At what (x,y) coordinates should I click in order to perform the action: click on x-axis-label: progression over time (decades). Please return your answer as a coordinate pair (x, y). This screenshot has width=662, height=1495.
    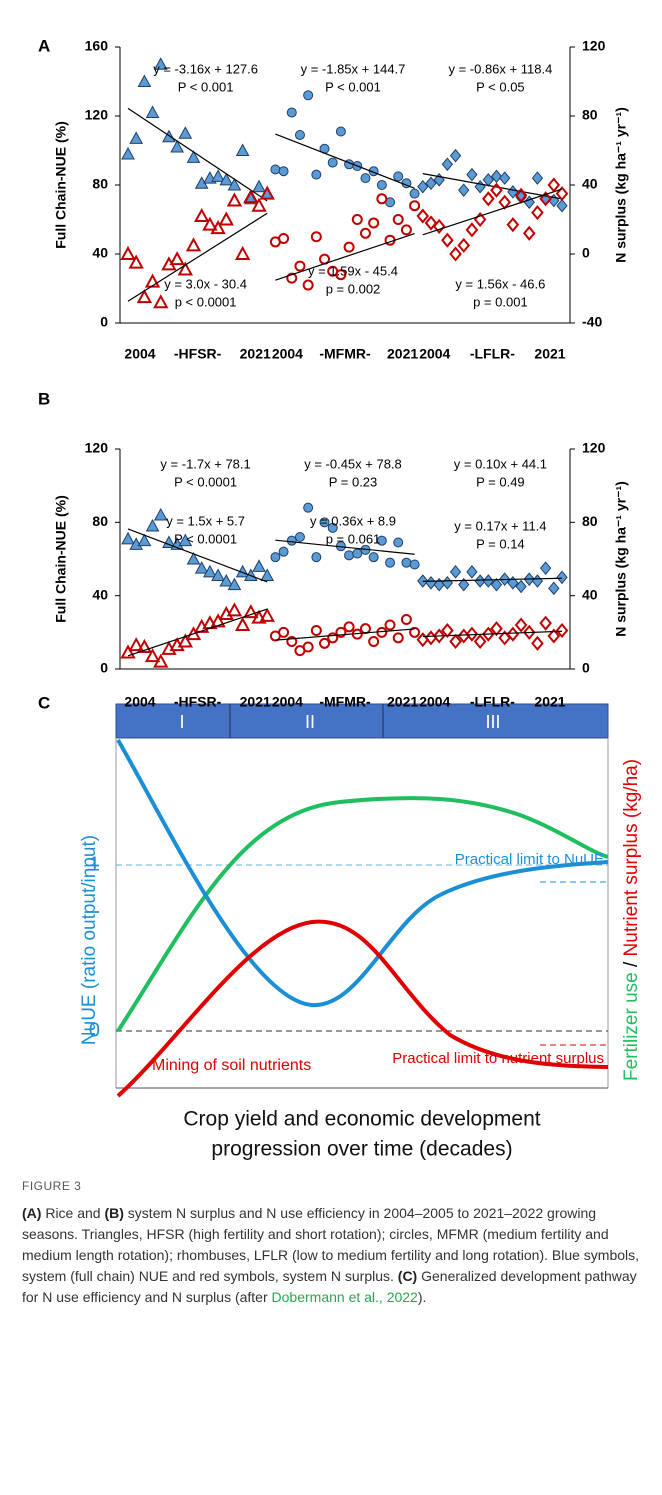
    Looking at the image, I should click on (361, 1149).